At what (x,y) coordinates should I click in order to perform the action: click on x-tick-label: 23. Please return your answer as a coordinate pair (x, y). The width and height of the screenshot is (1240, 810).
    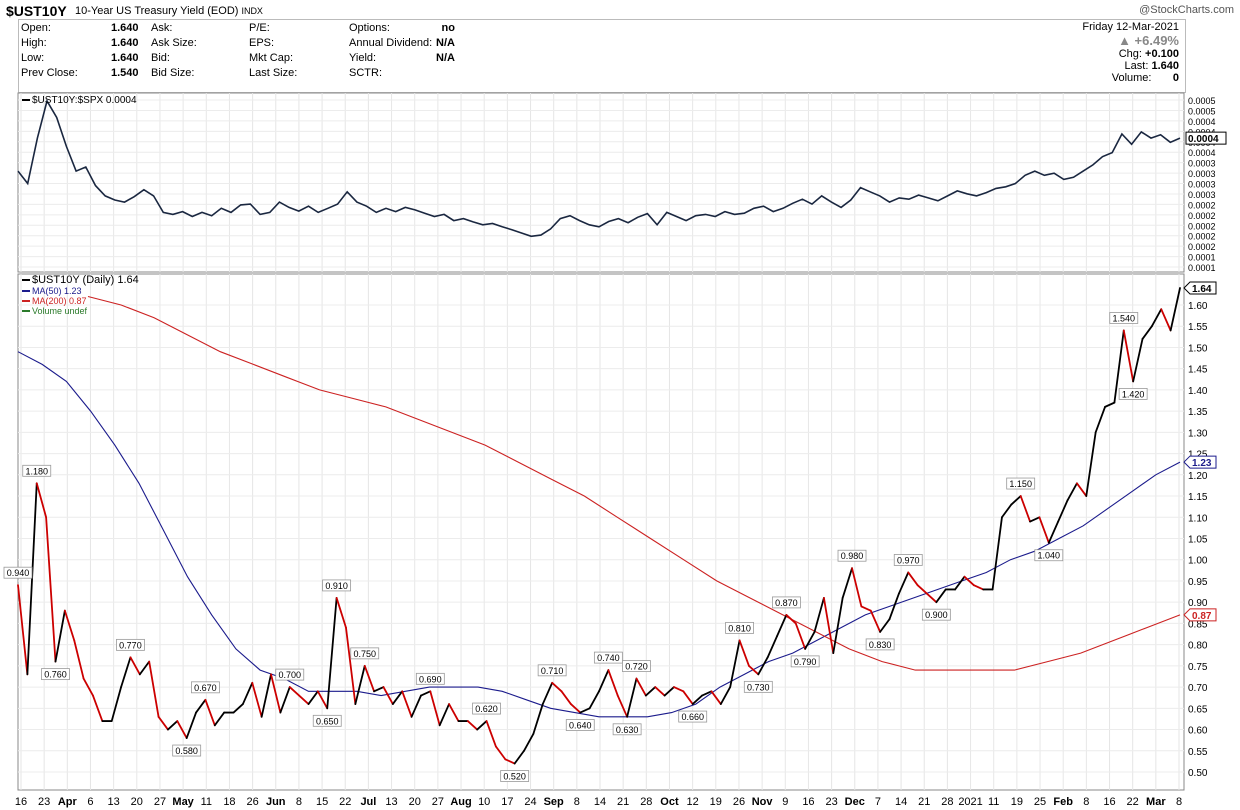
    Looking at the image, I should click on (831, 802).